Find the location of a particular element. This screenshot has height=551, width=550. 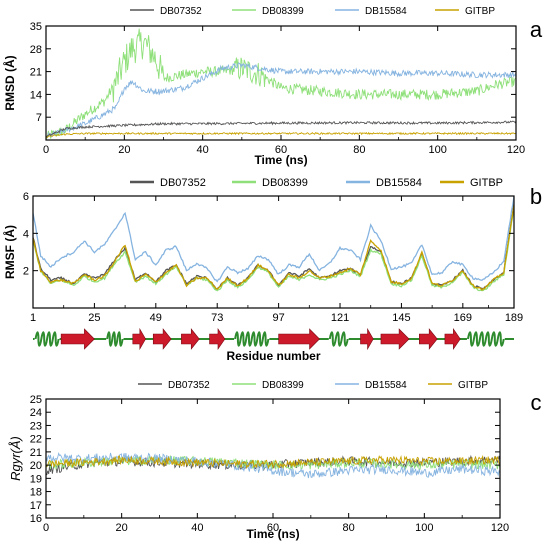

y-tick-label: 17 is located at coordinates (36, 506).